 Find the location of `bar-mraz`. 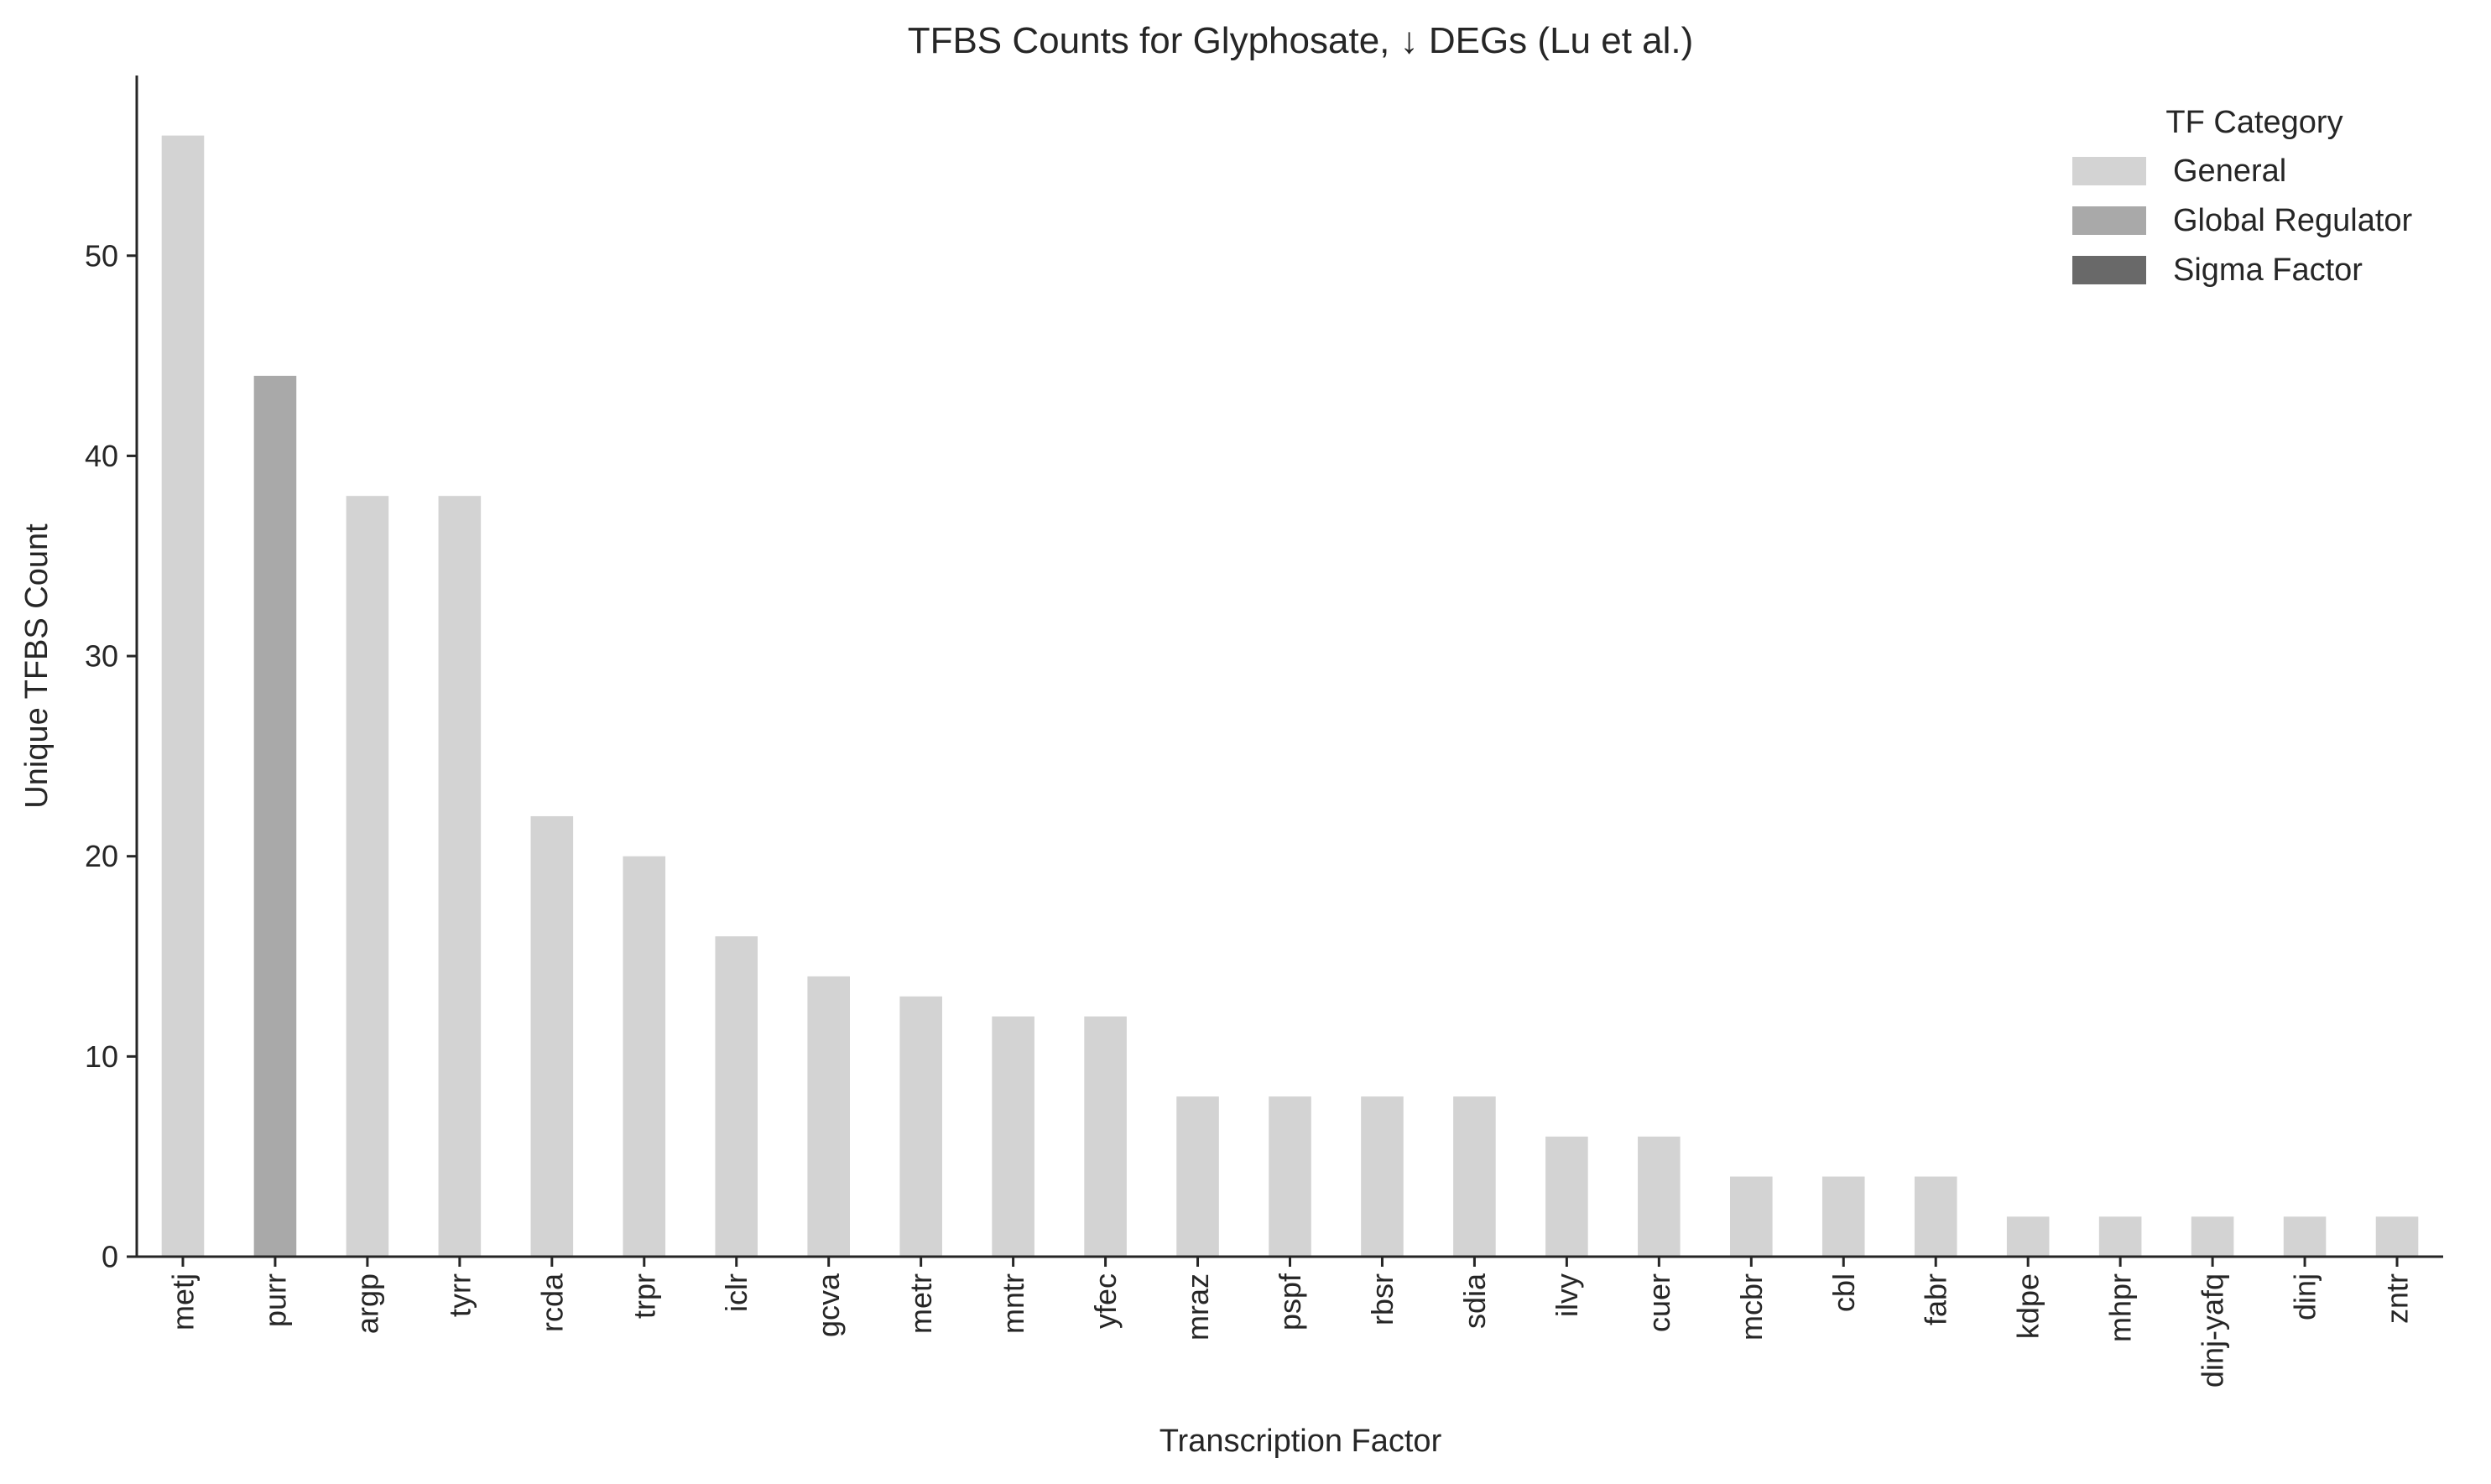

bar-mraz is located at coordinates (1197, 1176).